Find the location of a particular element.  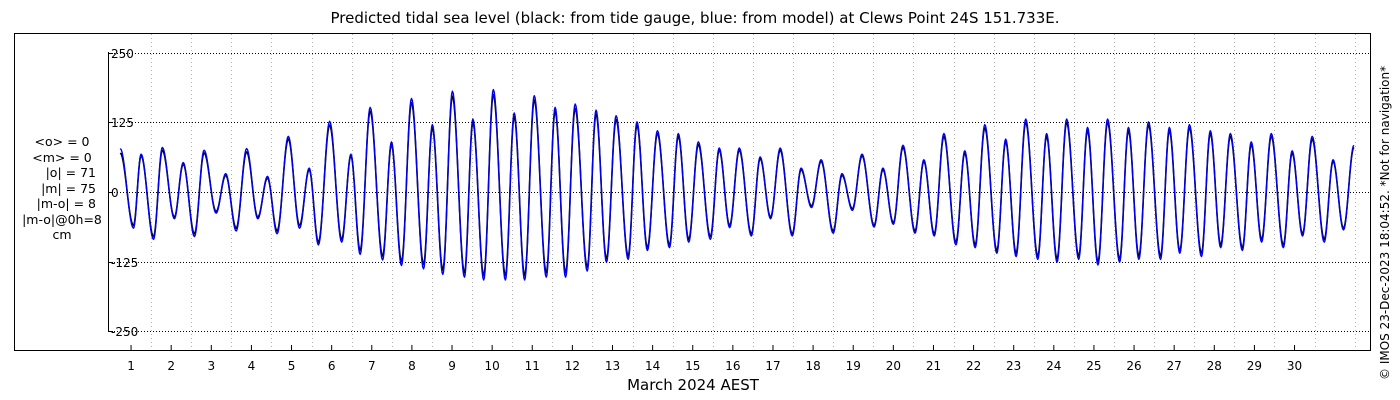

x-tick-label: 23 is located at coordinates (1013, 366).